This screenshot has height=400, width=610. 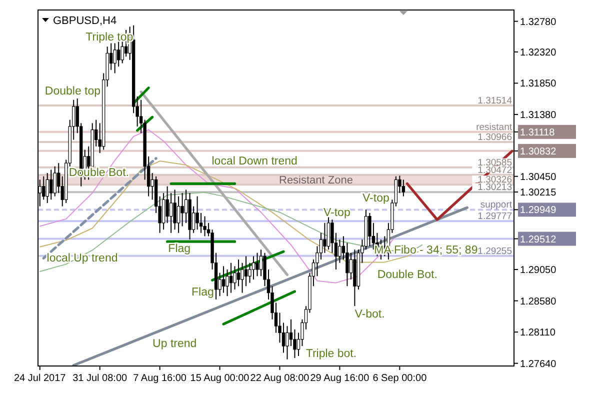 I want to click on y-tick-label: 1.31380, so click(x=538, y=115).